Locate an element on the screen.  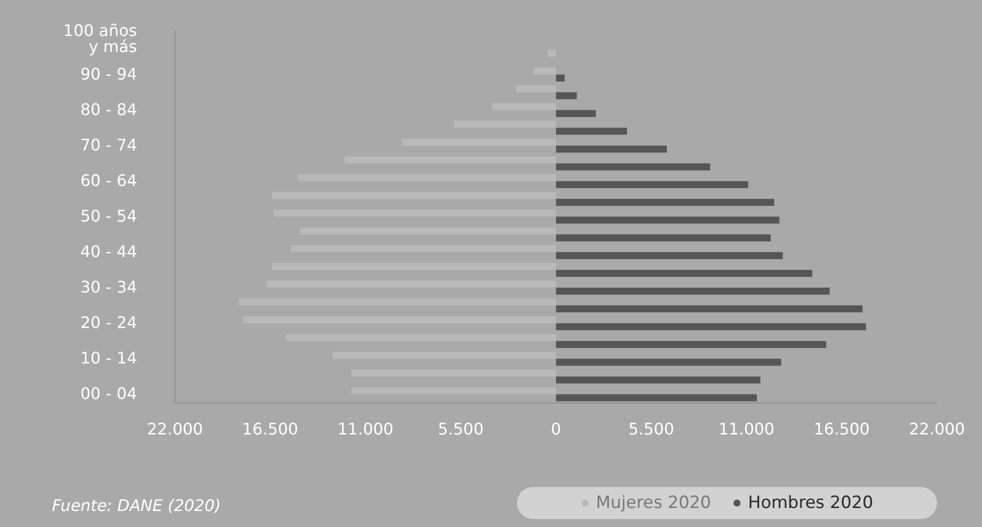
y-tick-label: 20 - 24 is located at coordinates (108, 322).